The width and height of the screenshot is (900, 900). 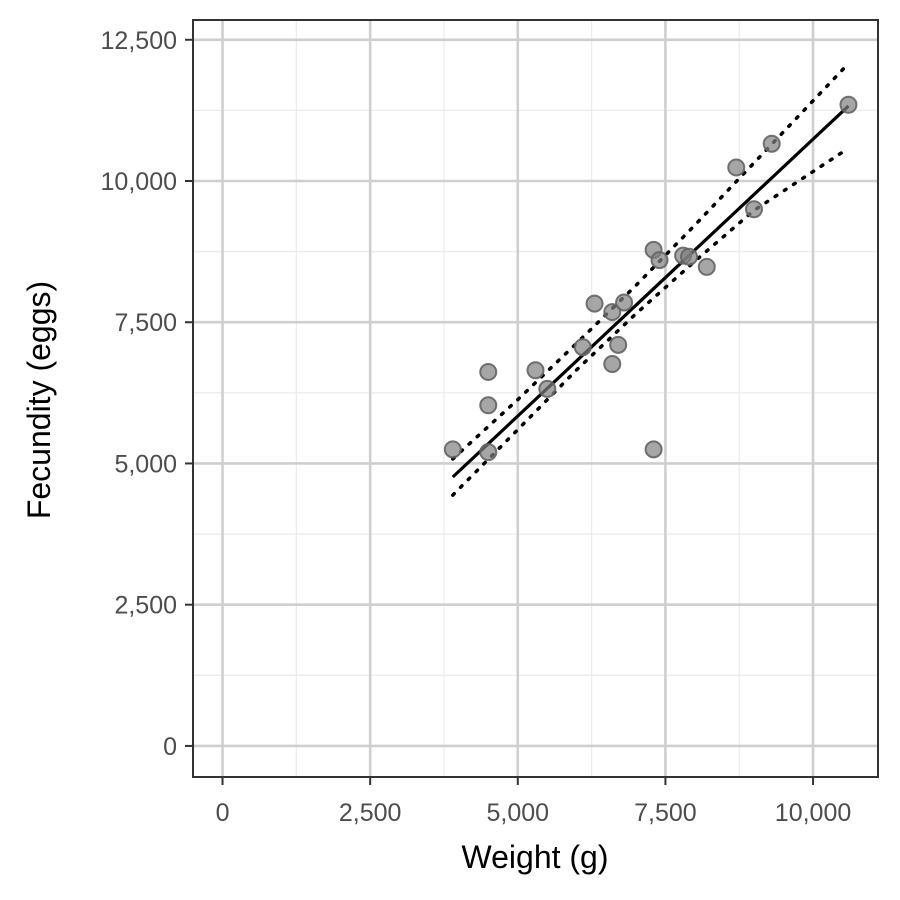 What do you see at coordinates (145, 323) in the screenshot?
I see `y-tick-label: 7,500` at bounding box center [145, 323].